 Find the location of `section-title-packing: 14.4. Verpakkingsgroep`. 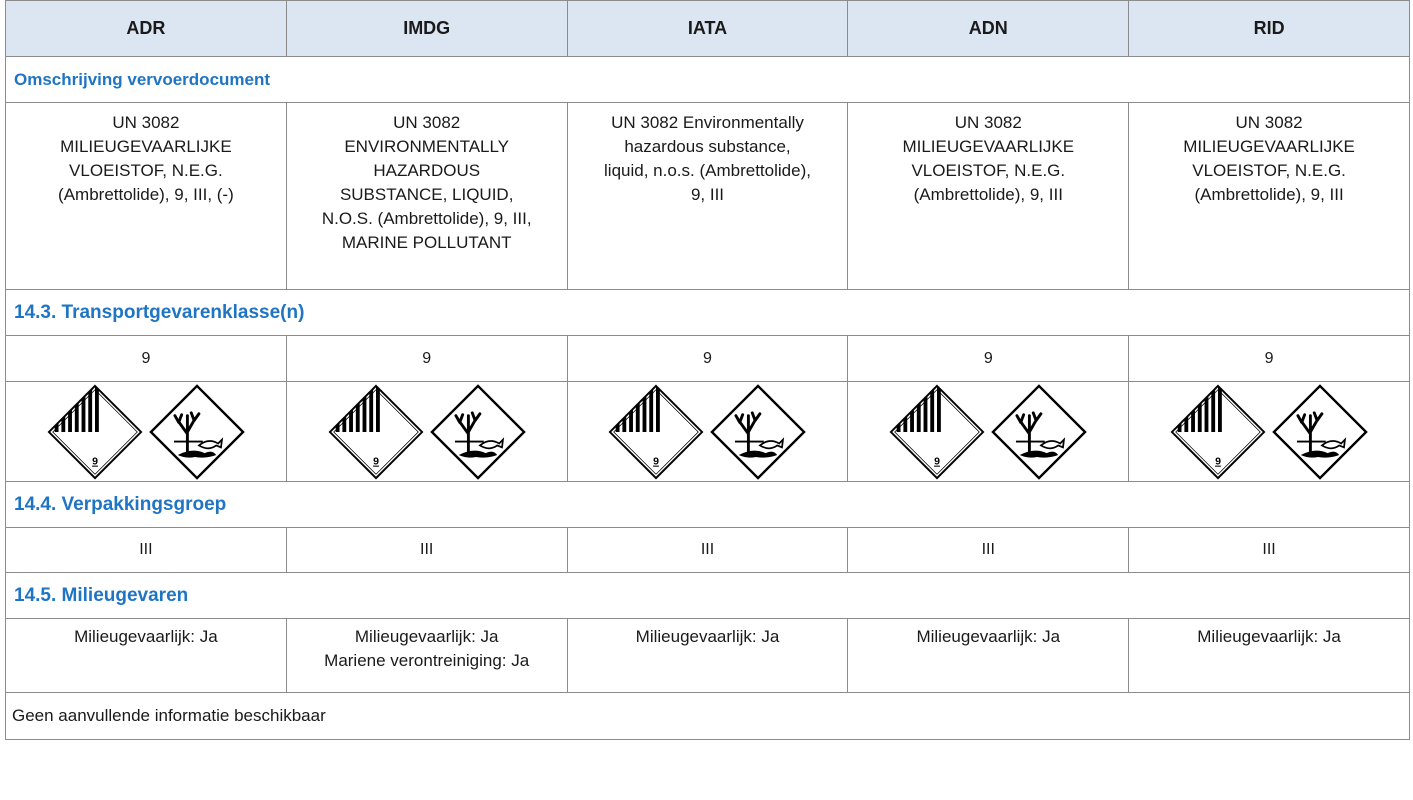

section-title-packing: 14.4. Verpakkingsgroep is located at coordinates (707, 504).